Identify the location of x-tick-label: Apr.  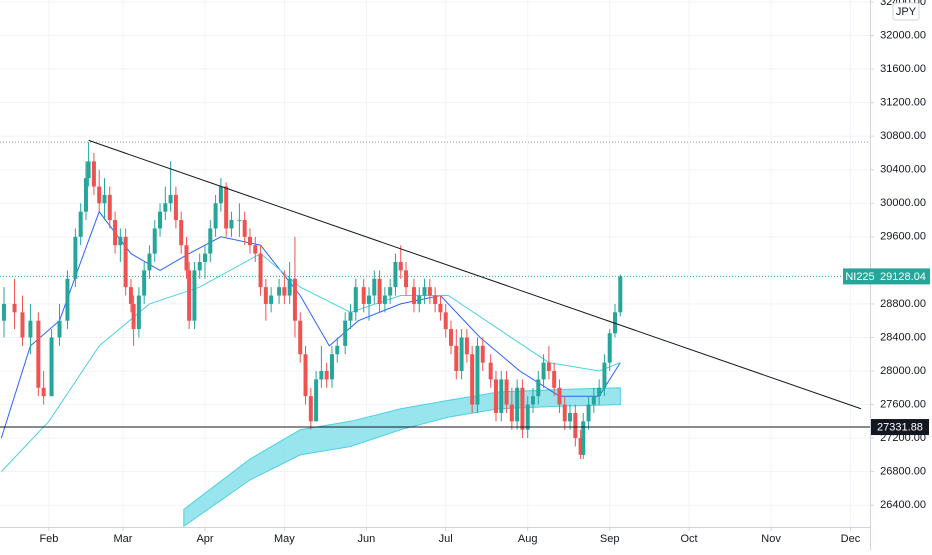
(204, 539).